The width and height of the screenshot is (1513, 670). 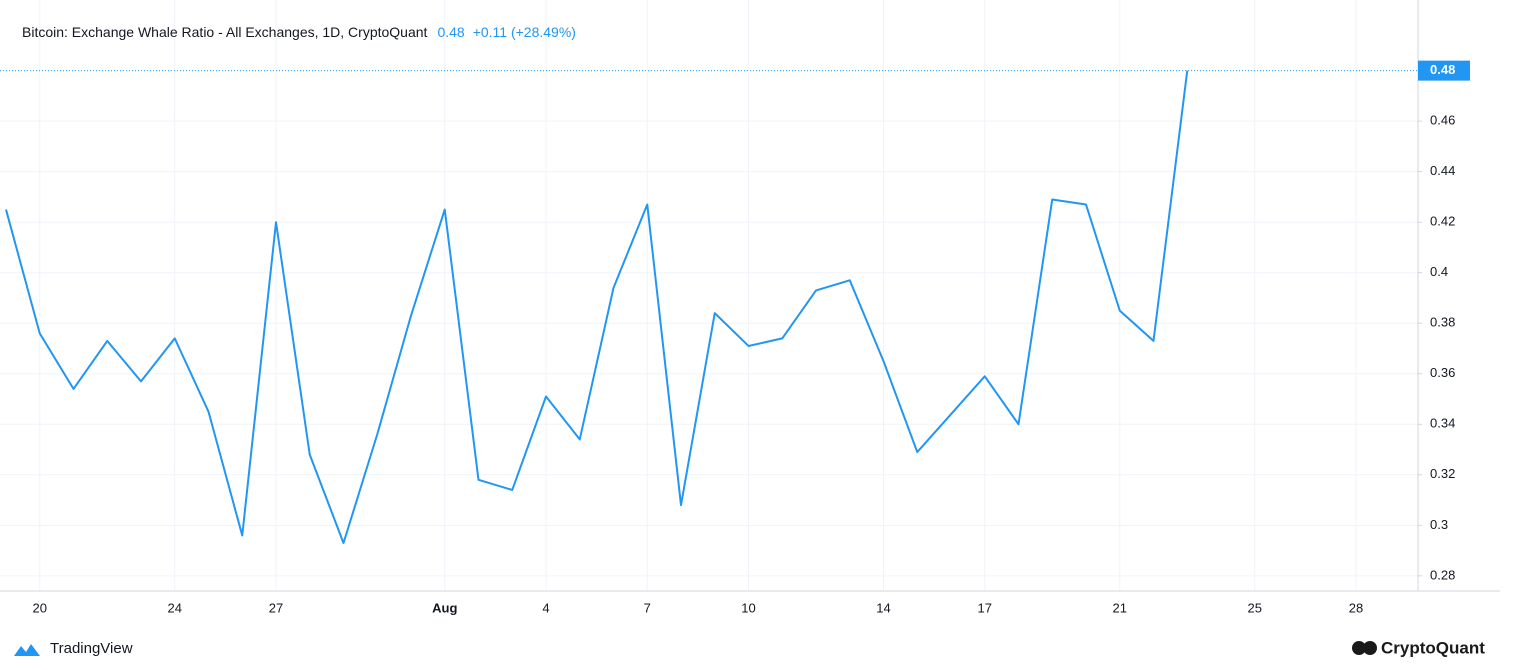 I want to click on y-tick-label: 0.36, so click(x=1442, y=372).